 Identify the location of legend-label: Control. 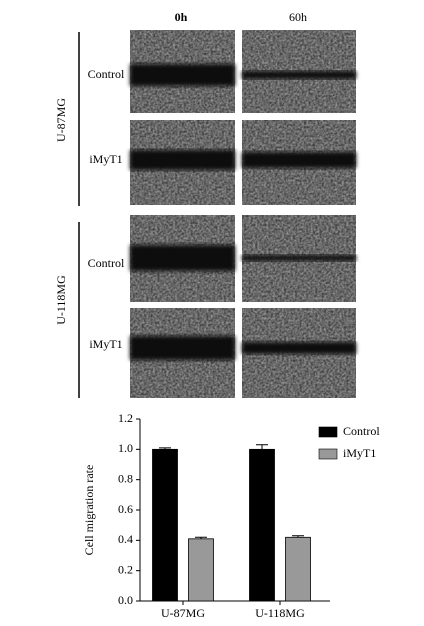
(361, 431).